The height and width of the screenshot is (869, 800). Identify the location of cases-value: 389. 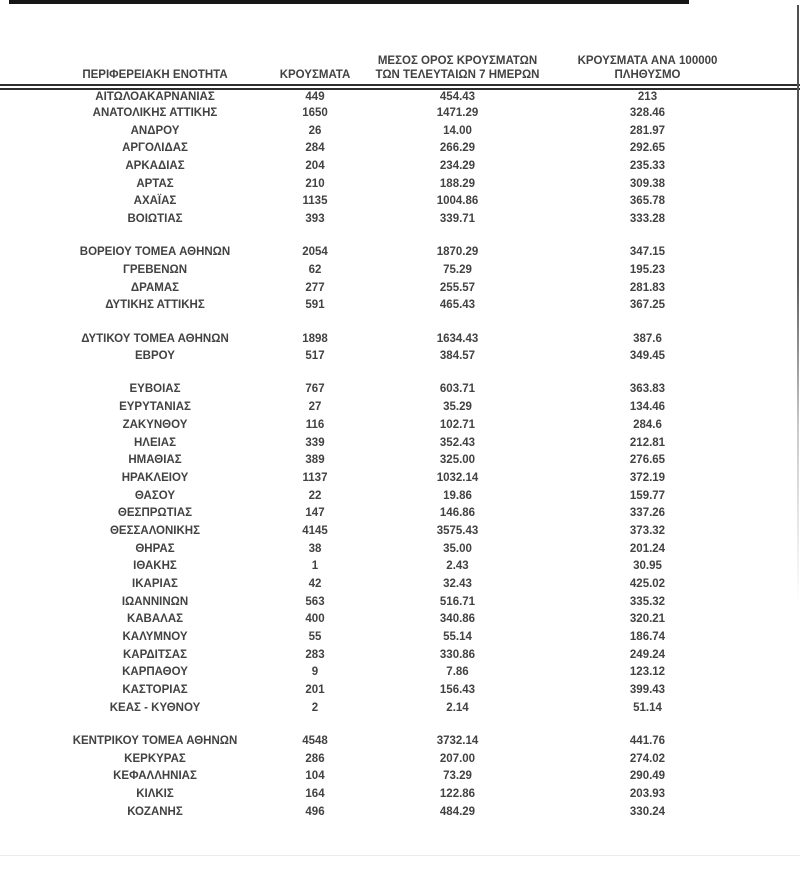
(315, 460).